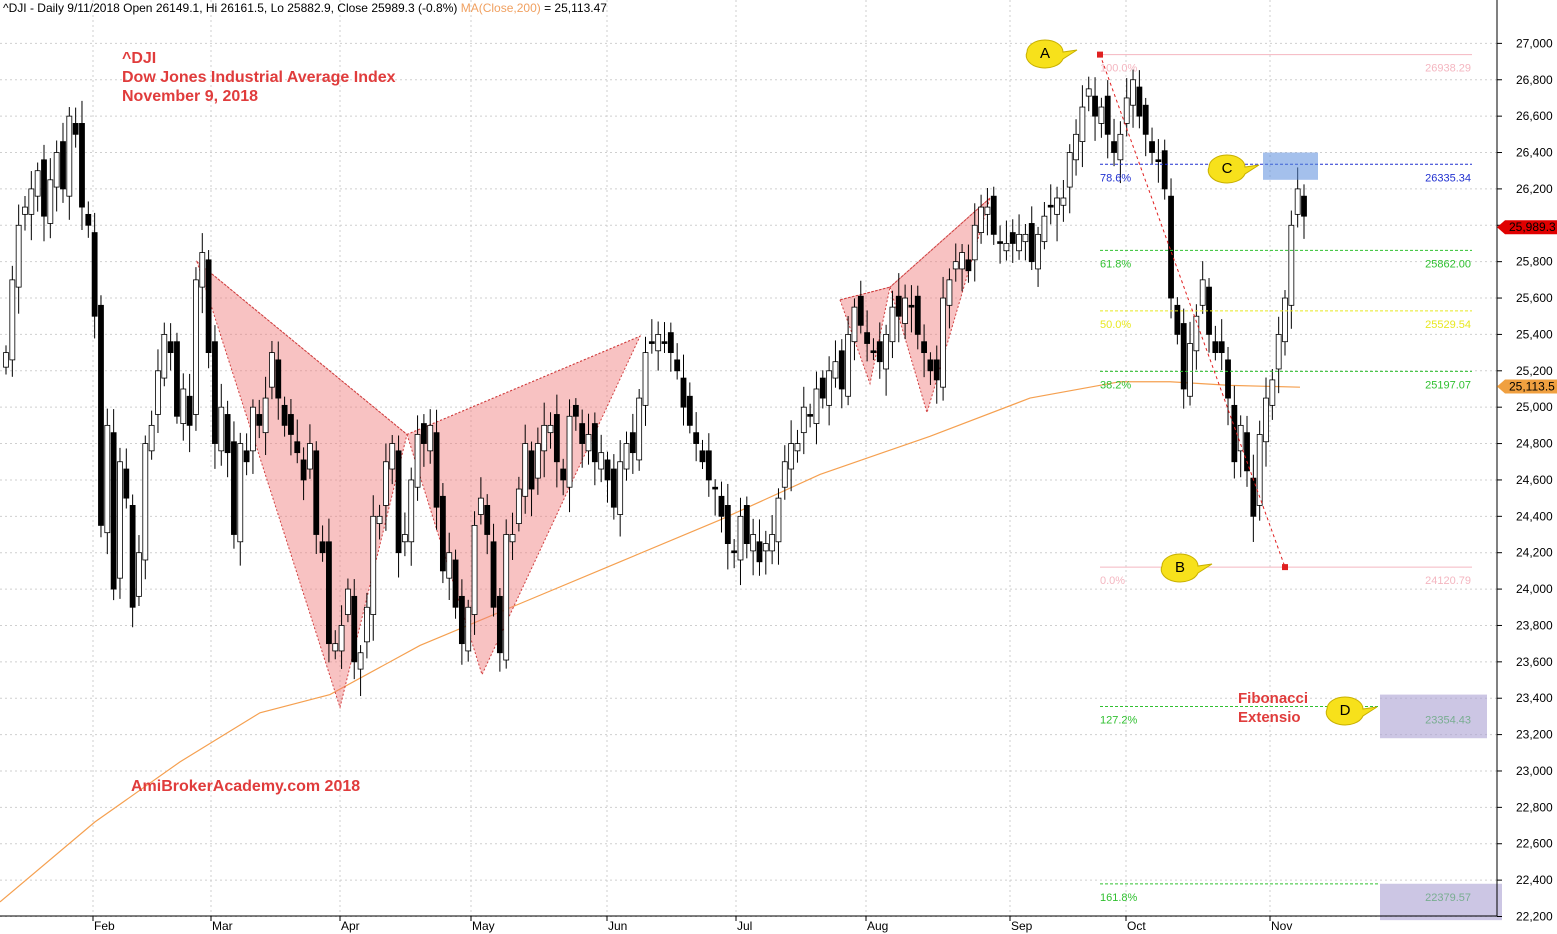  Describe the element at coordinates (1186, 568) in the screenshot. I see `point-b: B` at that location.